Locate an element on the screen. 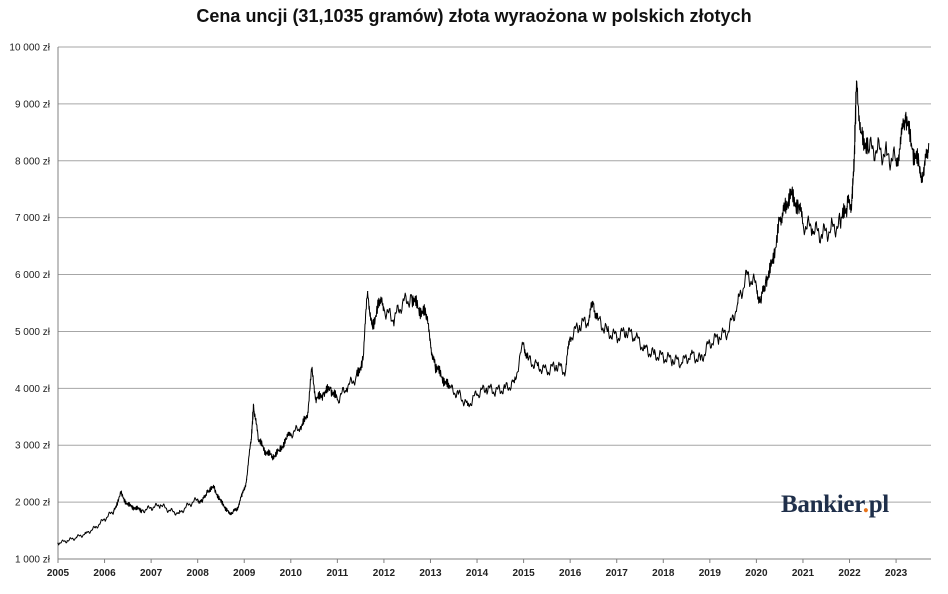  x-tick-label: 2021 is located at coordinates (803, 573).